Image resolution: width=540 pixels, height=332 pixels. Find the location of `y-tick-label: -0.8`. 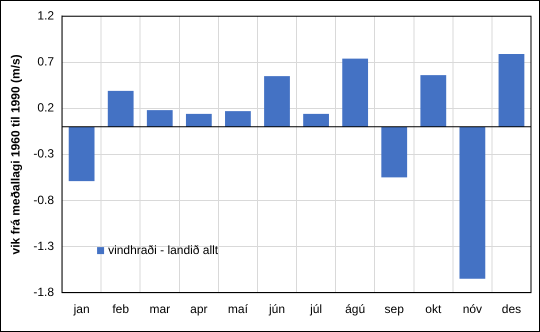

y-tick-label: -0.8 is located at coordinates (43, 199).